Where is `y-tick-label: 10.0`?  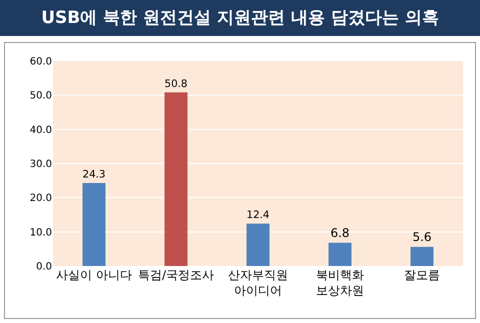 y-tick-label: 10.0 is located at coordinates (41, 232).